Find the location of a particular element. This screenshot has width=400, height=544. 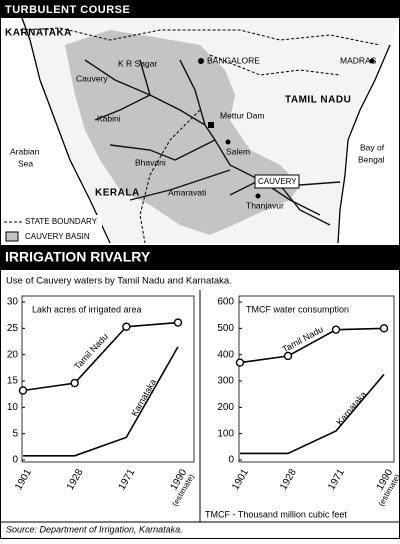

y-tick-label: 300 is located at coordinates (225, 381).